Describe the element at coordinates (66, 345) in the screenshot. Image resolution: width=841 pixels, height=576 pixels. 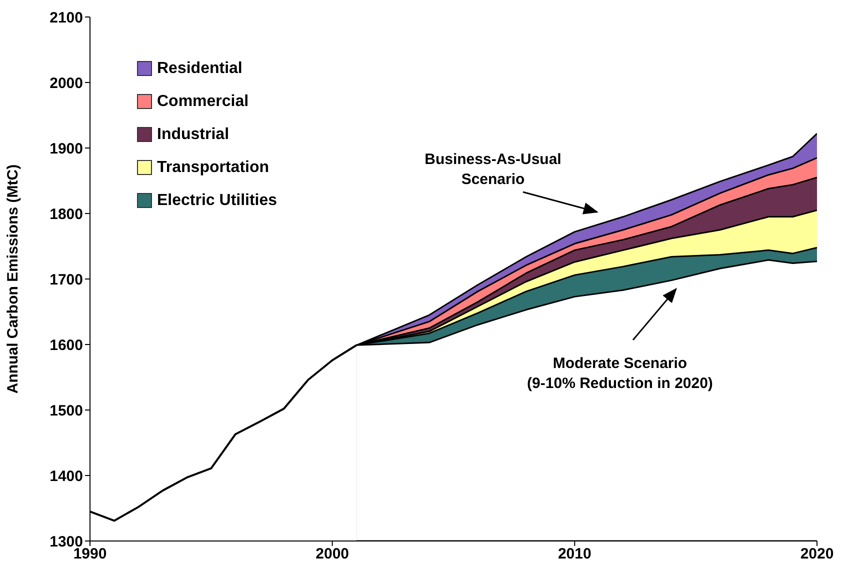
I see `y-tick-label: 1600` at that location.